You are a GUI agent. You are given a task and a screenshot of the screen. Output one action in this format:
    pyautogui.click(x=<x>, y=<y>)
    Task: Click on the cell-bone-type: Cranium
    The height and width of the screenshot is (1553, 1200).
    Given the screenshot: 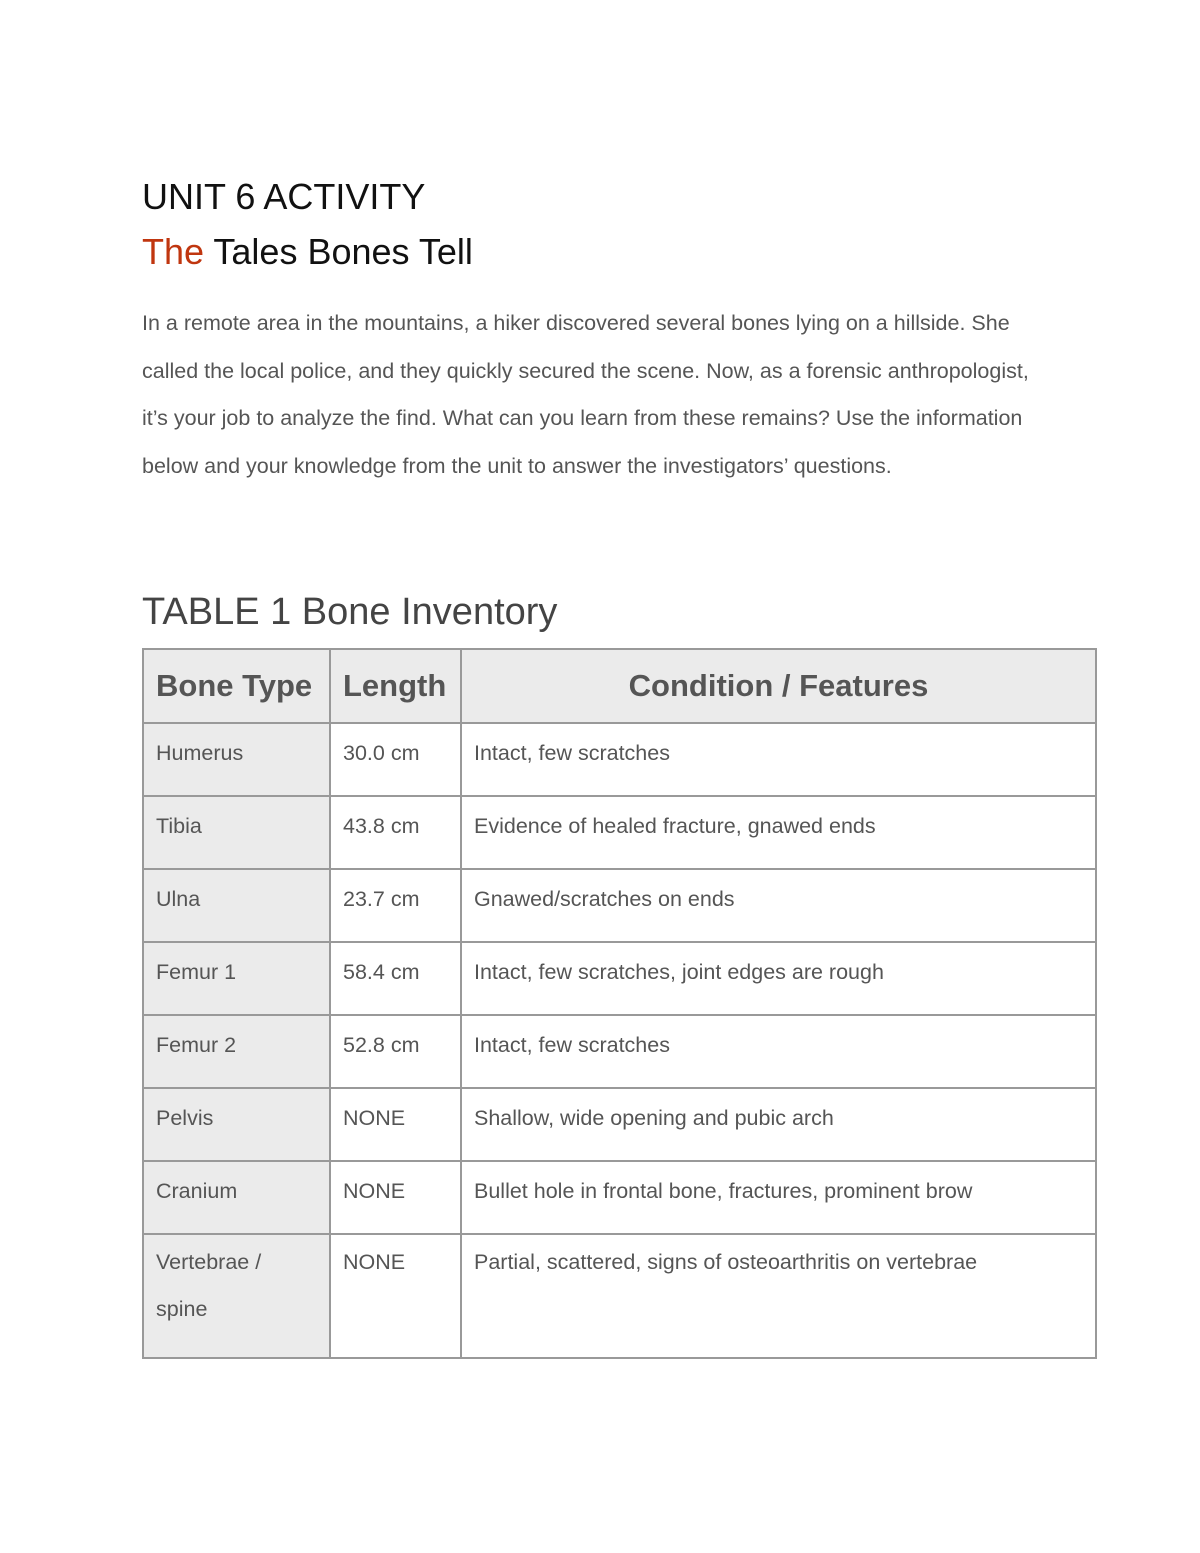 What is the action you would take?
    pyautogui.click(x=236, y=1197)
    